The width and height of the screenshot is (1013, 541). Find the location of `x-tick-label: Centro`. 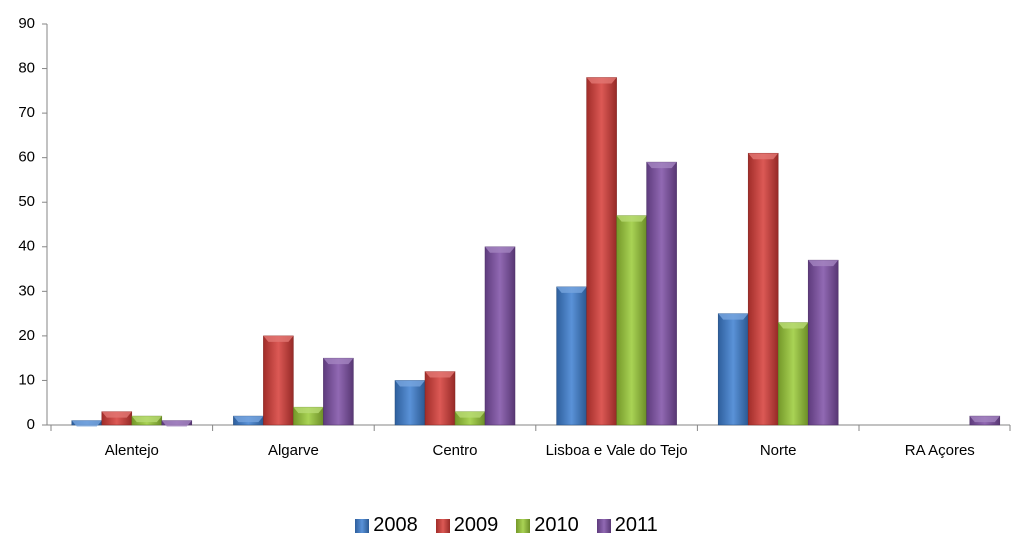

x-tick-label: Centro is located at coordinates (455, 450).